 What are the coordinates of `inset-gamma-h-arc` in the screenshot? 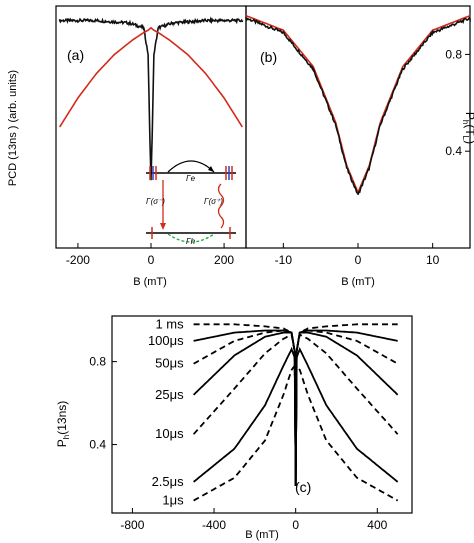 It's located at (191, 238).